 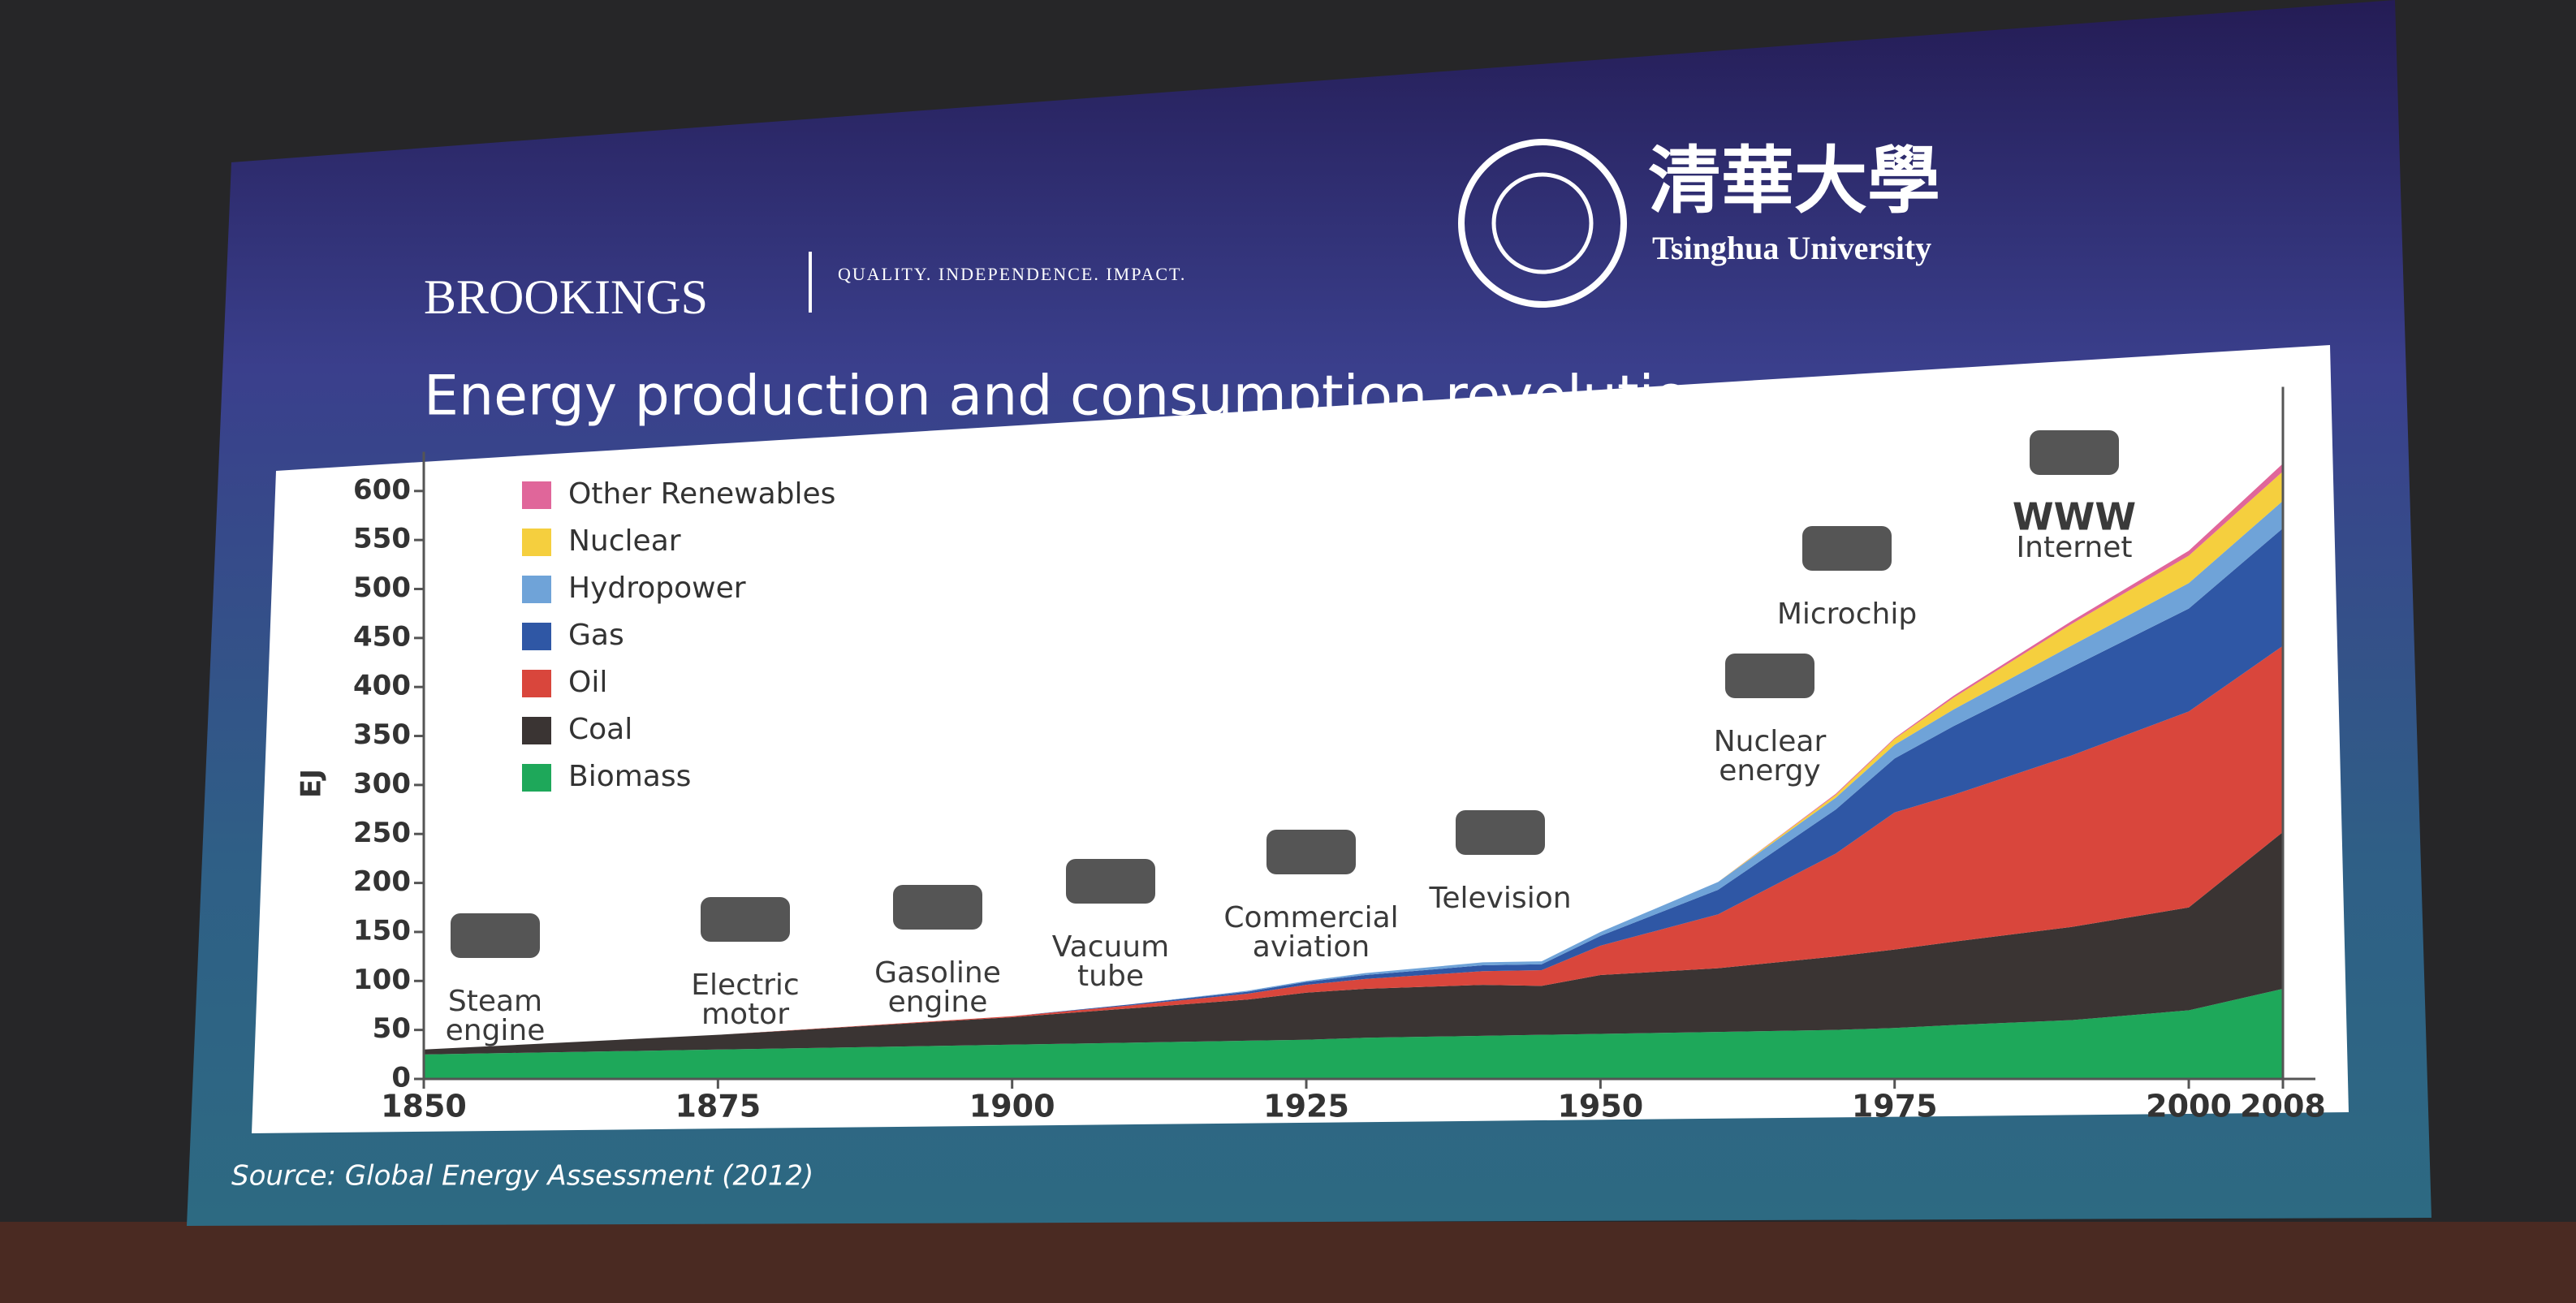 What do you see at coordinates (745, 1015) in the screenshot?
I see `annotation: motor` at bounding box center [745, 1015].